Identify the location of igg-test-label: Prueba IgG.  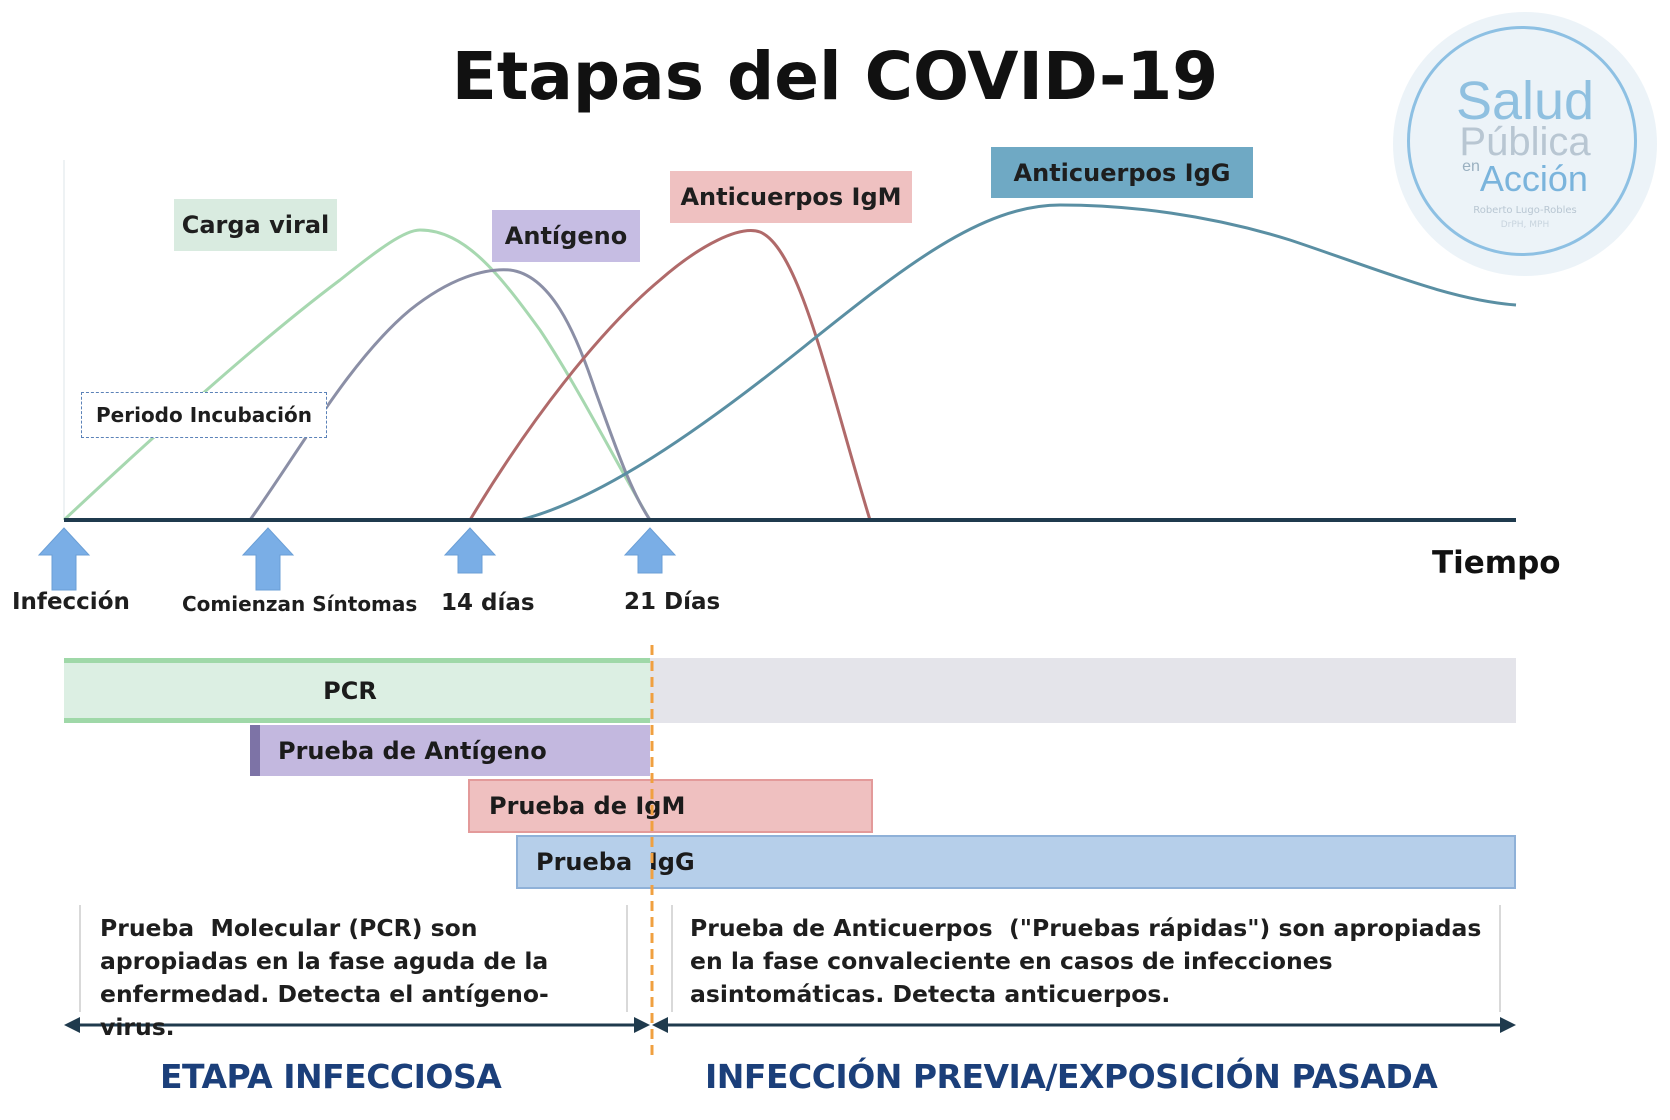
(615, 862).